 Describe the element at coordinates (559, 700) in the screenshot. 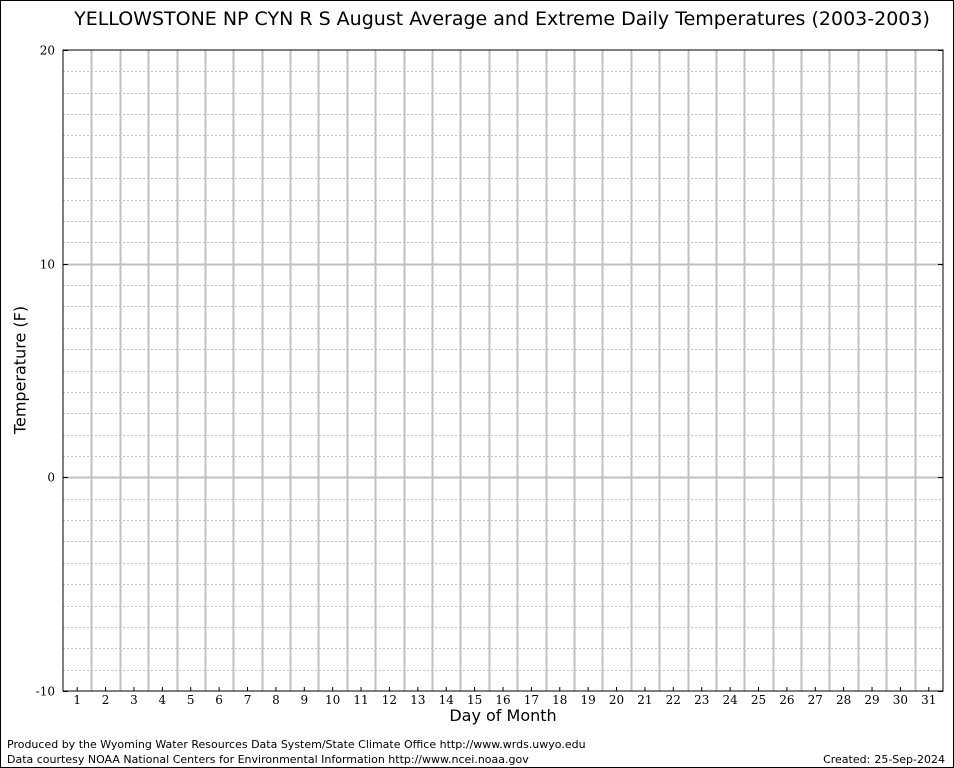

I see `x-tick-label: 18` at that location.